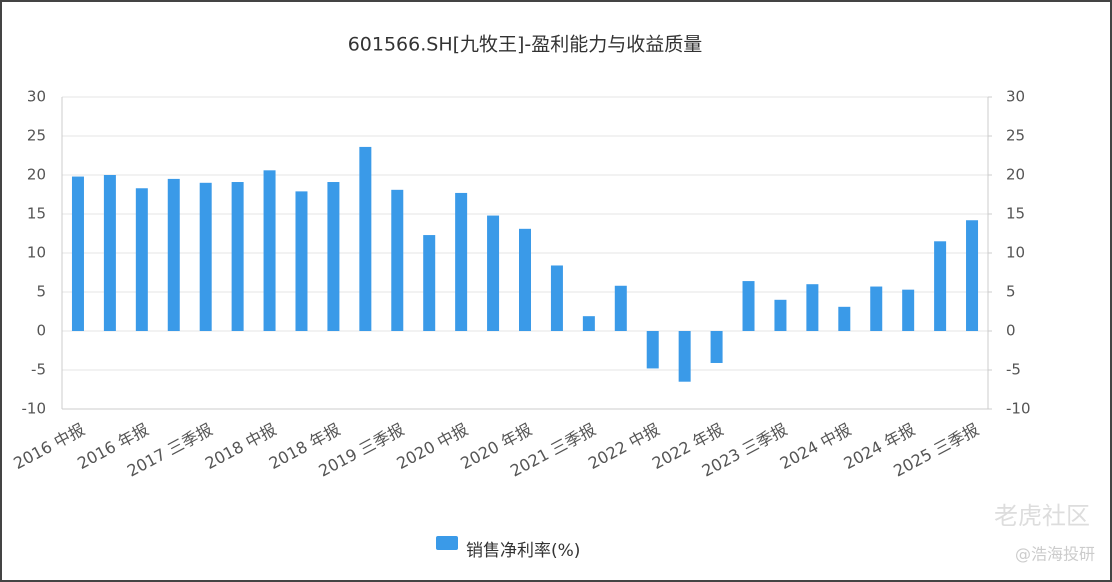  I want to click on legend-swatch, so click(447, 543).